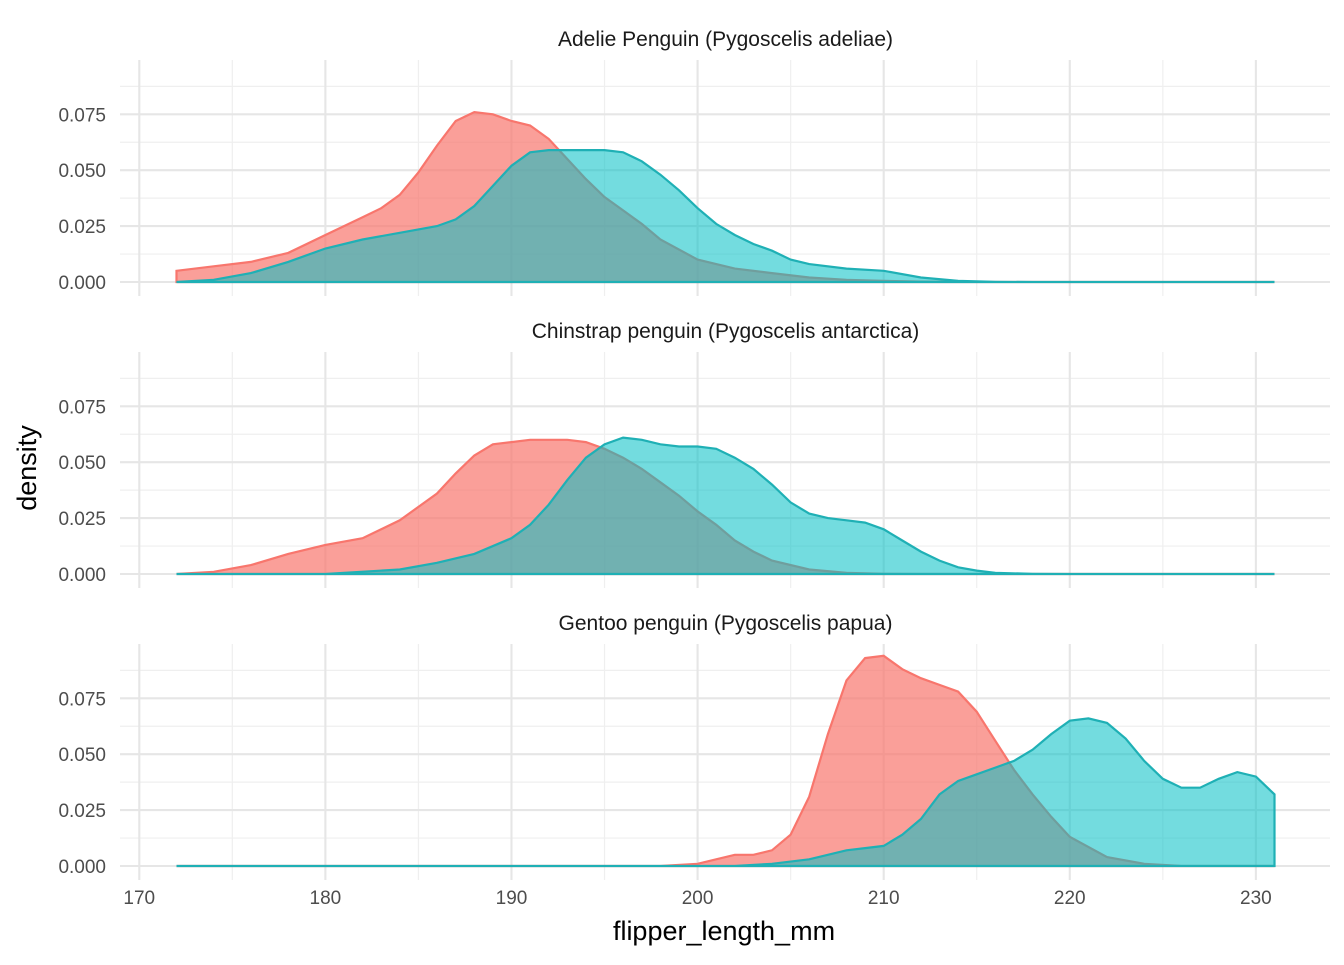  What do you see at coordinates (512, 898) in the screenshot?
I see `x-tick-label: 190` at bounding box center [512, 898].